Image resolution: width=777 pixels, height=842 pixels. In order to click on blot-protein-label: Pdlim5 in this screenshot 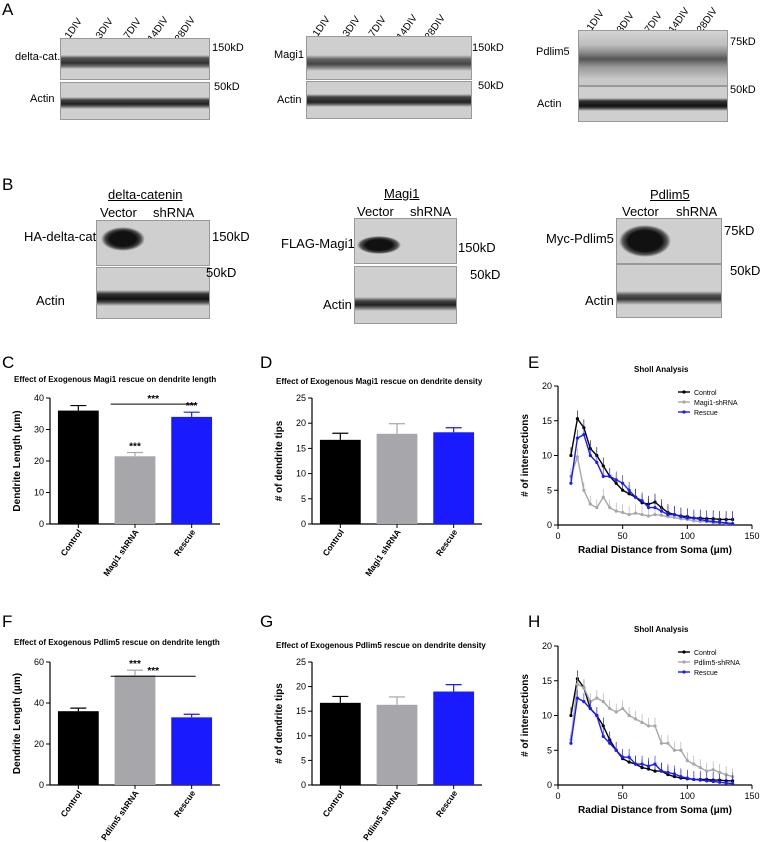, I will do `click(553, 52)`.